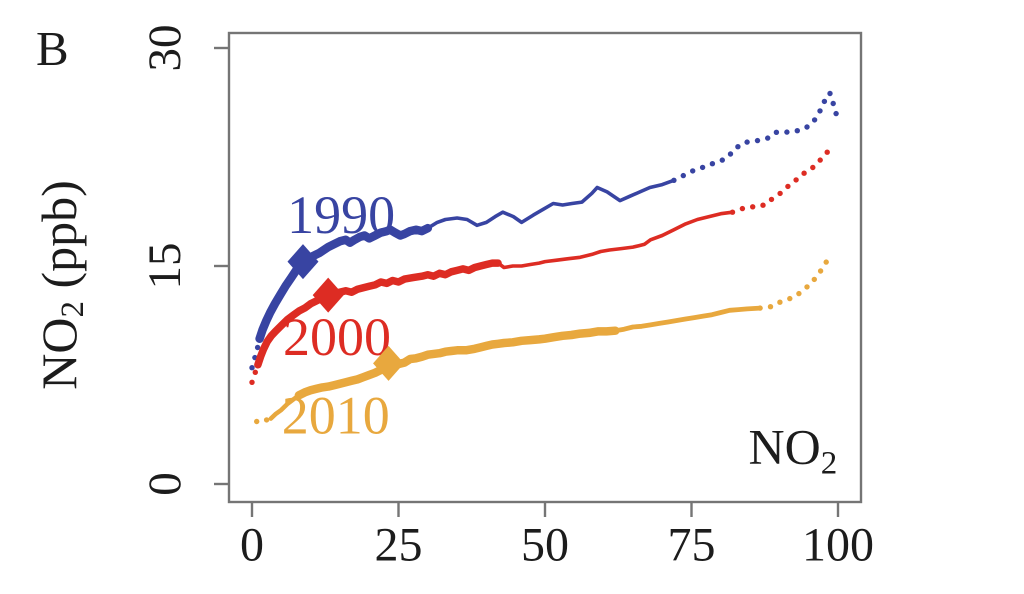  I want to click on y-axis-tick-label: 15, so click(165, 266).